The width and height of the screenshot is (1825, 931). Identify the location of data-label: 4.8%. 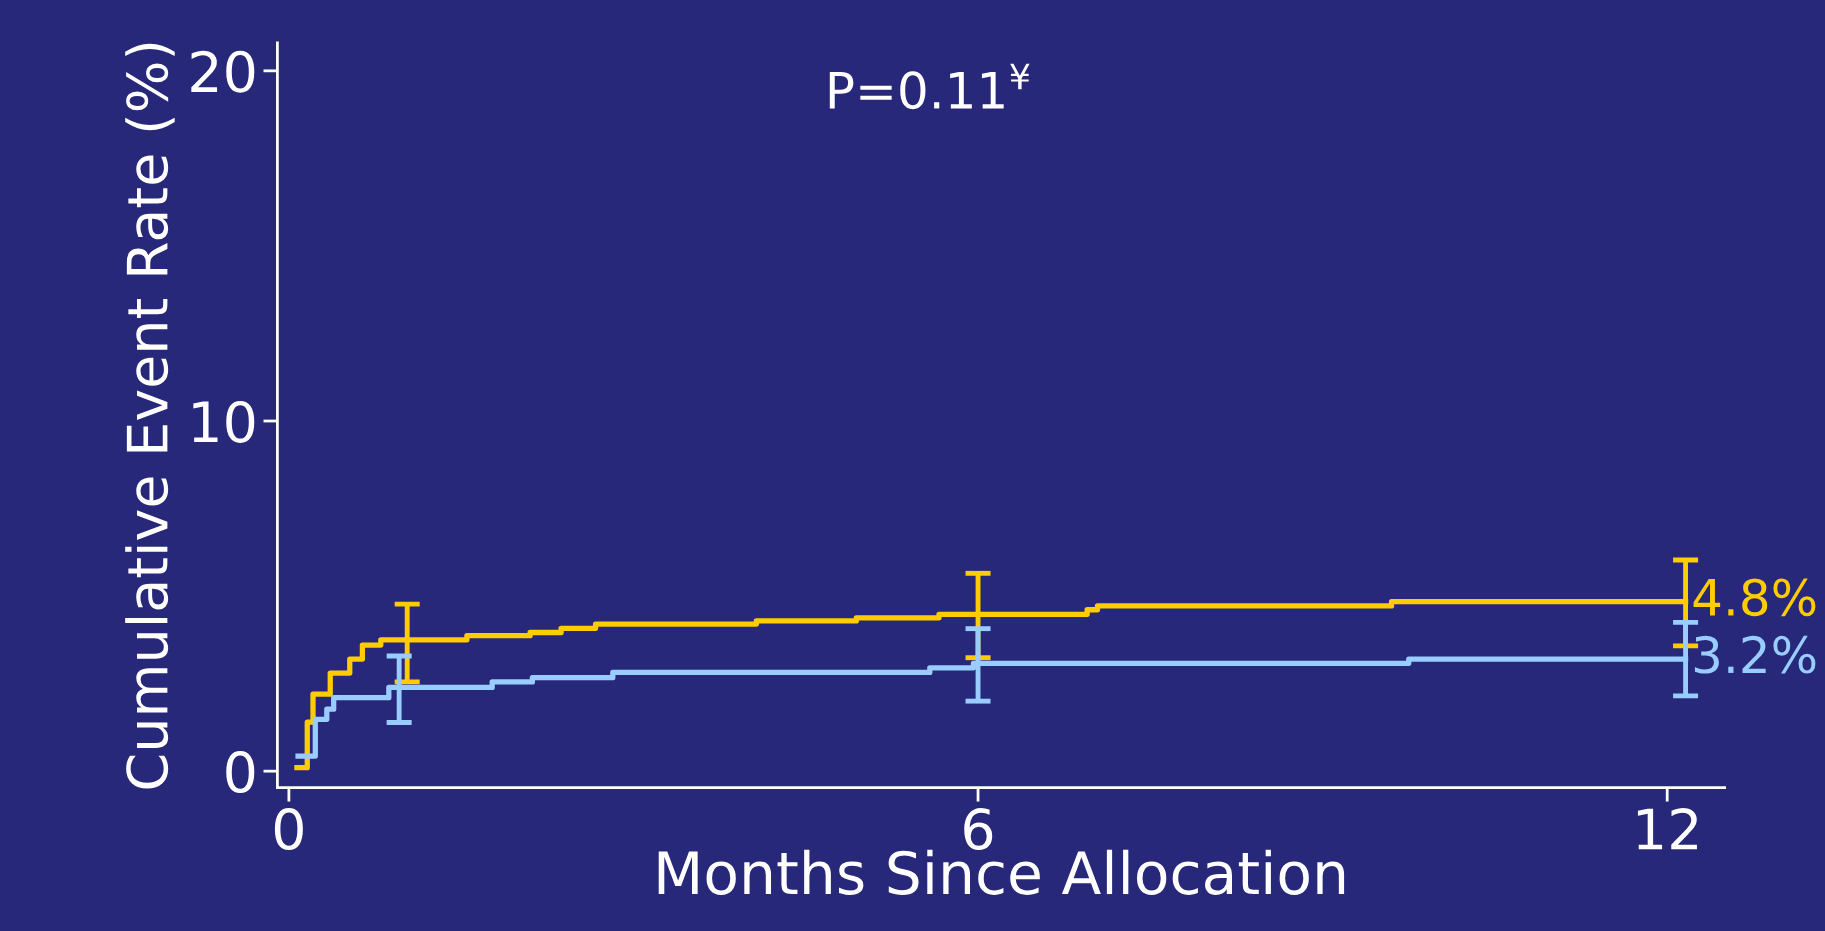
(1754, 597).